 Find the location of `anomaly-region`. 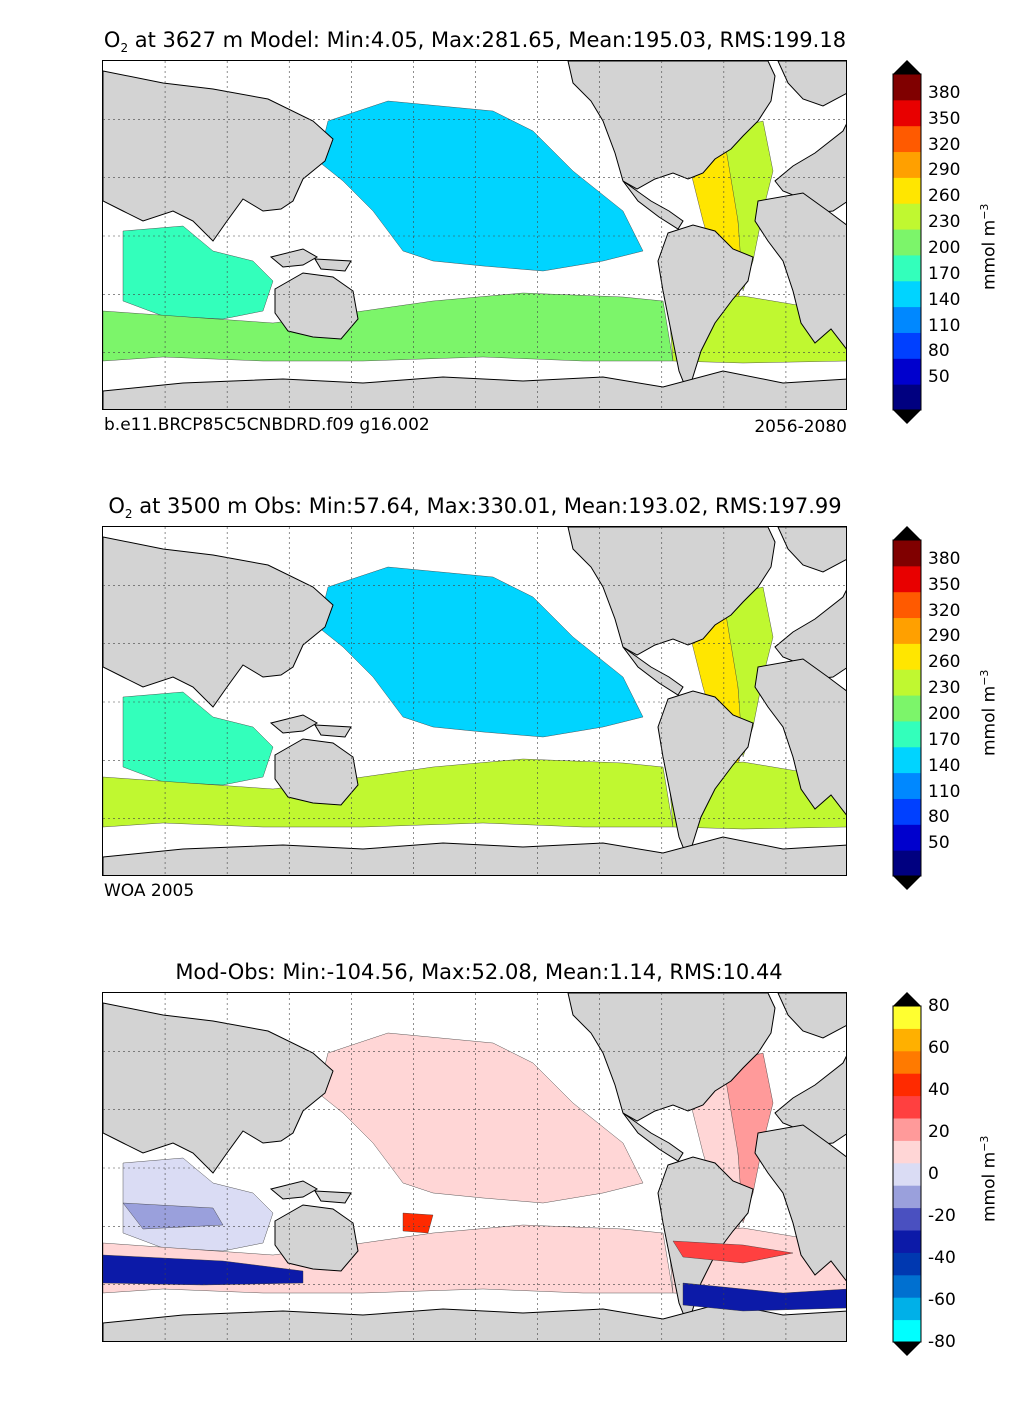

anomaly-region is located at coordinates (418, 1223).